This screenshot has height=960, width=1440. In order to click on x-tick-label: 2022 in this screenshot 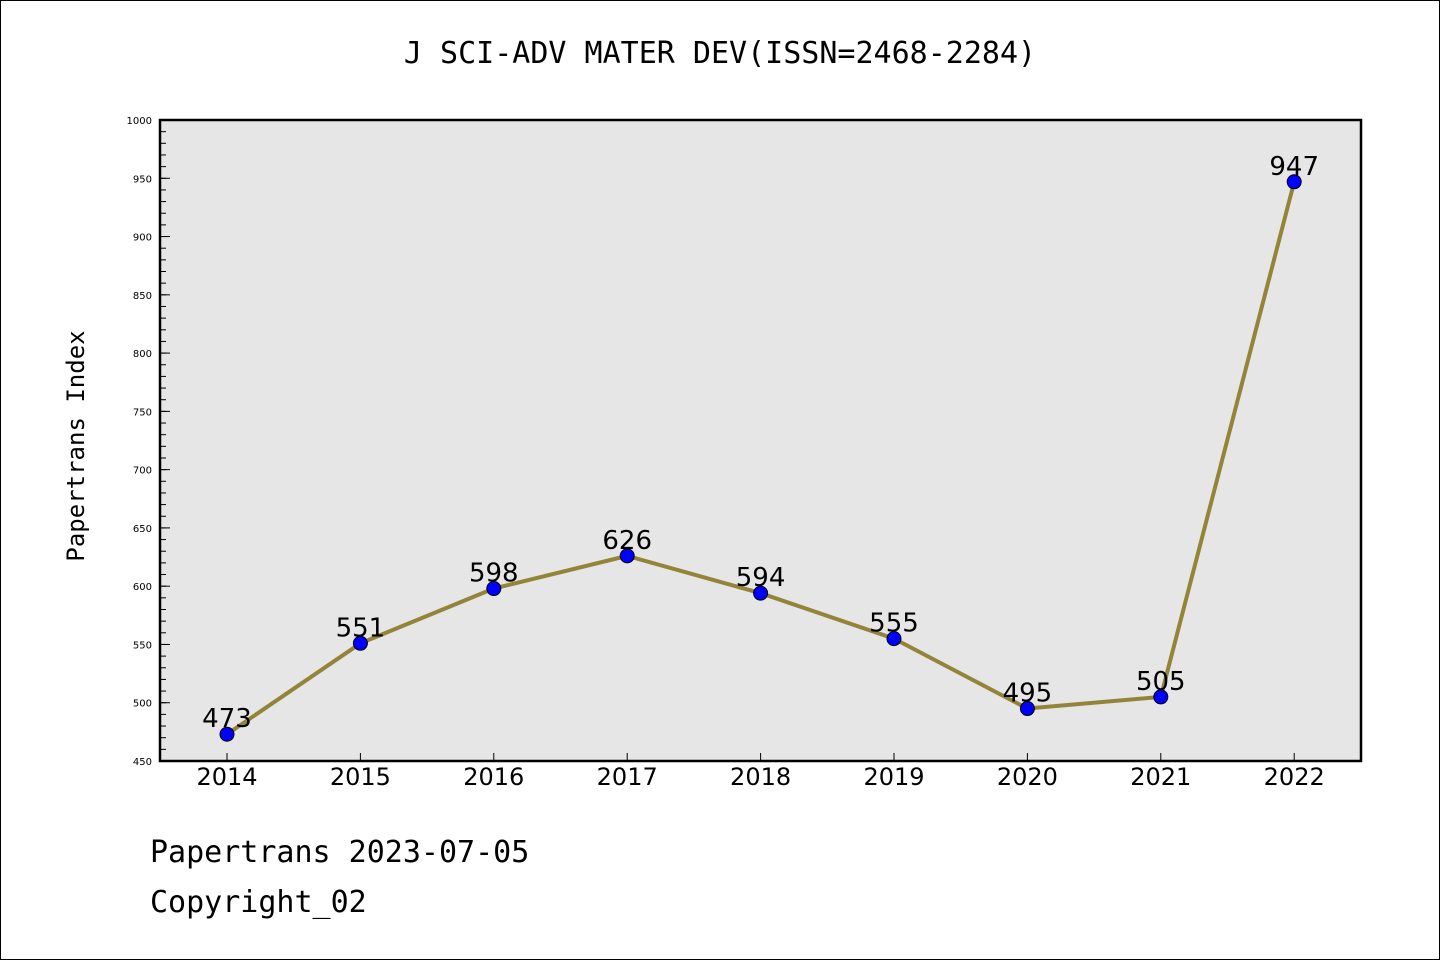, I will do `click(1294, 777)`.